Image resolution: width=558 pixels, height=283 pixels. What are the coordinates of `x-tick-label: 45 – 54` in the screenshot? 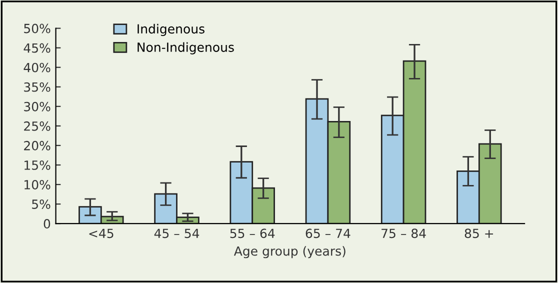 It's located at (177, 233).